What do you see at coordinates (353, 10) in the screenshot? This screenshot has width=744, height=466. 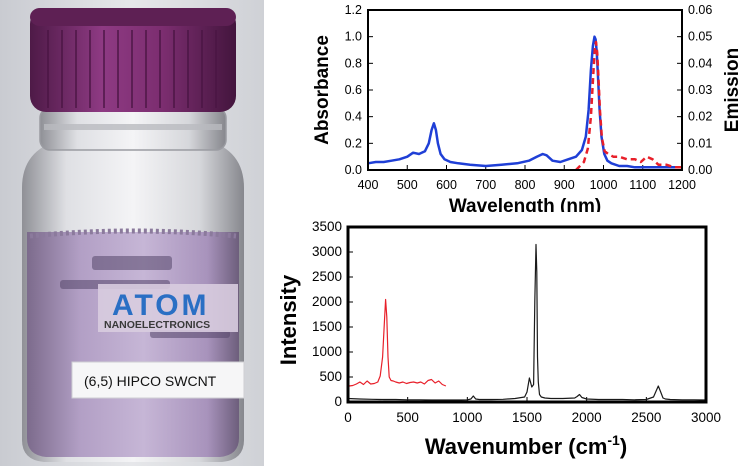 I see `y-tick-label: 1.2` at bounding box center [353, 10].